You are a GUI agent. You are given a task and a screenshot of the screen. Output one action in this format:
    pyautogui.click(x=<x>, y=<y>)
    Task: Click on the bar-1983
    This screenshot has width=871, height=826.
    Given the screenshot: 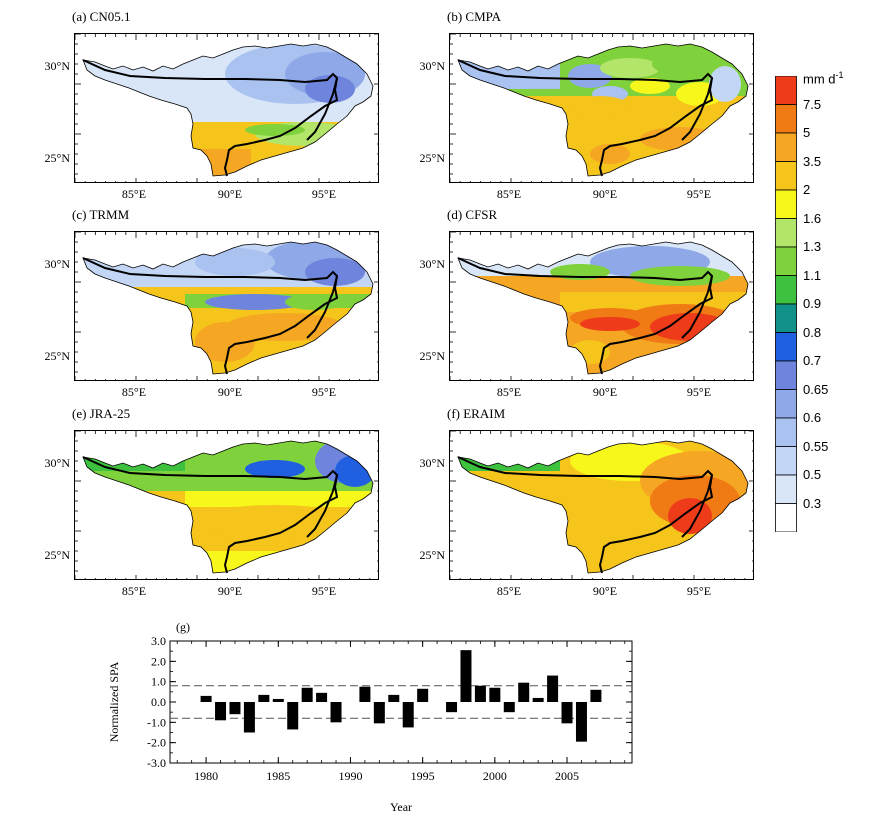 What is the action you would take?
    pyautogui.click(x=249, y=717)
    